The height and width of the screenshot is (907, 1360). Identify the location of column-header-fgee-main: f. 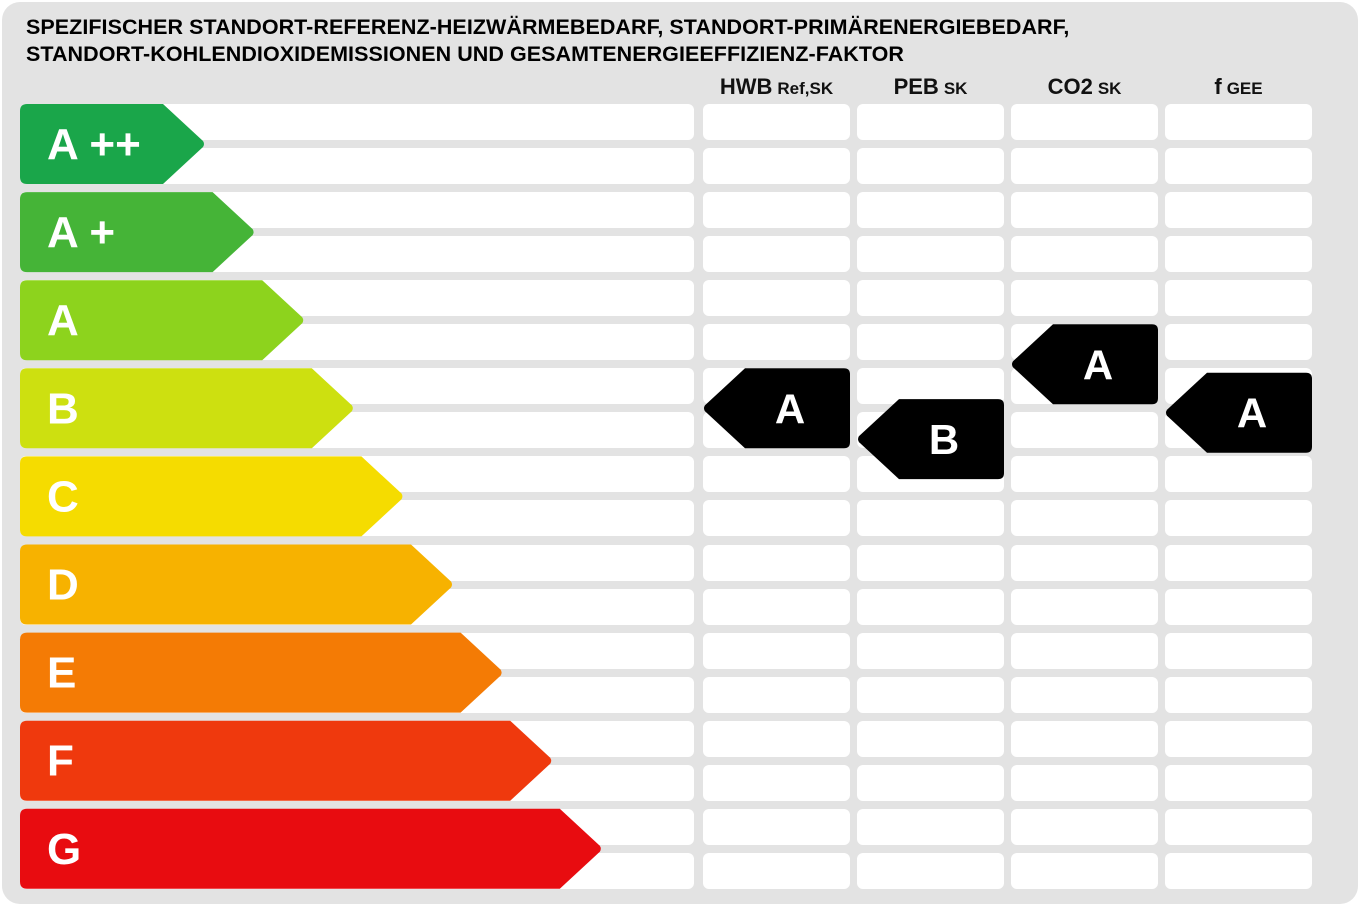
(1218, 86).